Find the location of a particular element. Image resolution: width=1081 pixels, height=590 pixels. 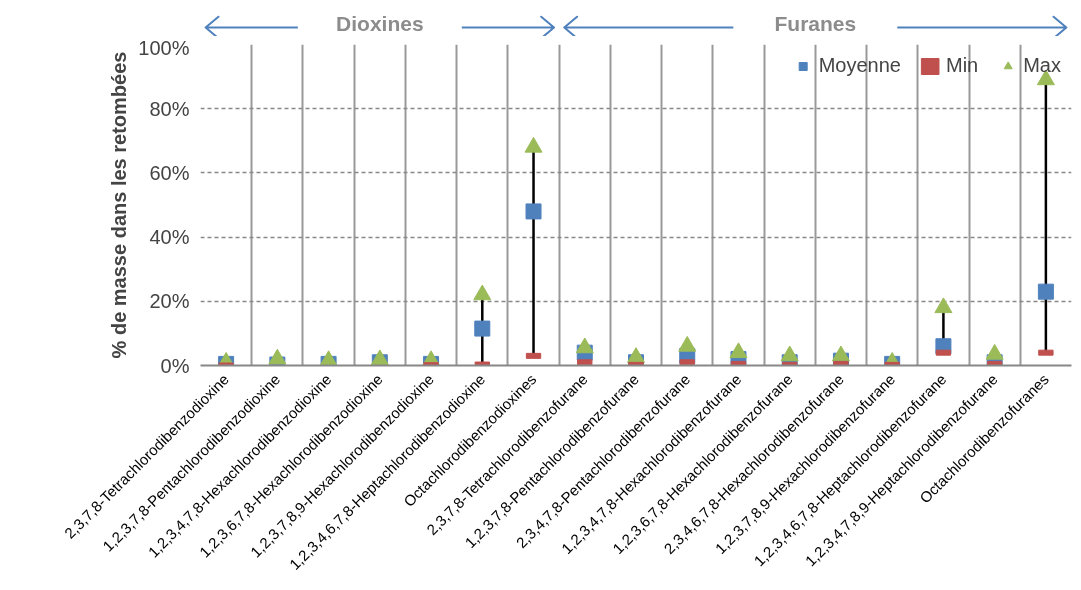

legend-label: Min is located at coordinates (962, 65).